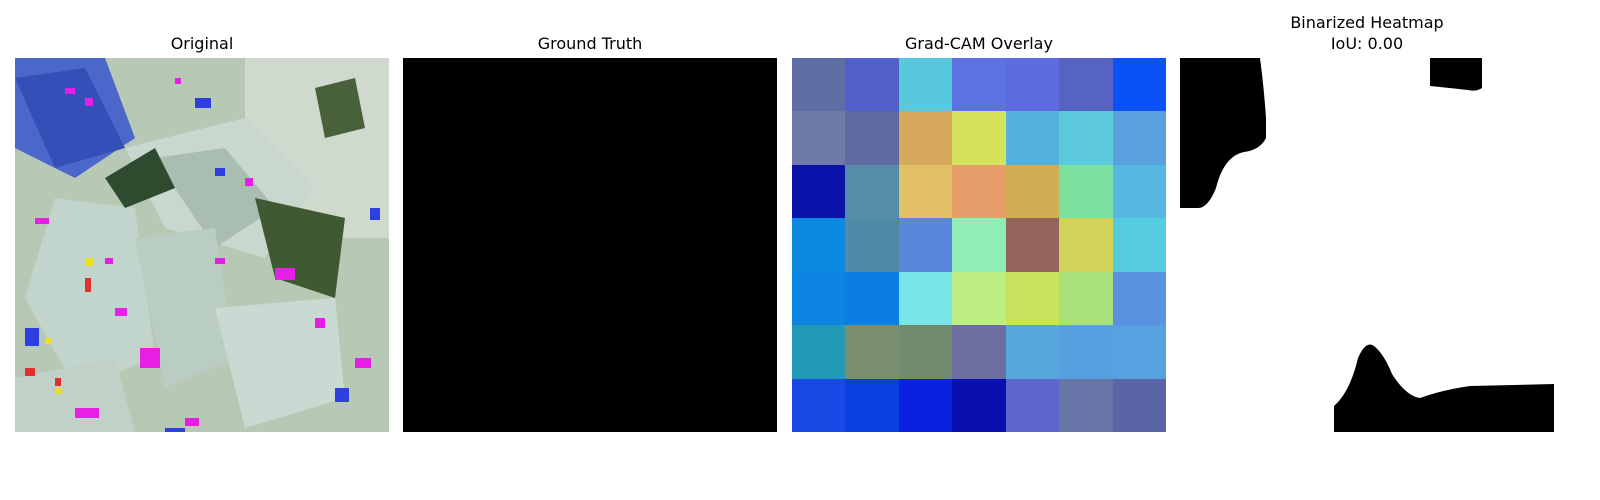 This screenshot has width=1600, height=500. I want to click on panel-title-gradcam-overlay: Grad-CAM Overlay, so click(979, 43).